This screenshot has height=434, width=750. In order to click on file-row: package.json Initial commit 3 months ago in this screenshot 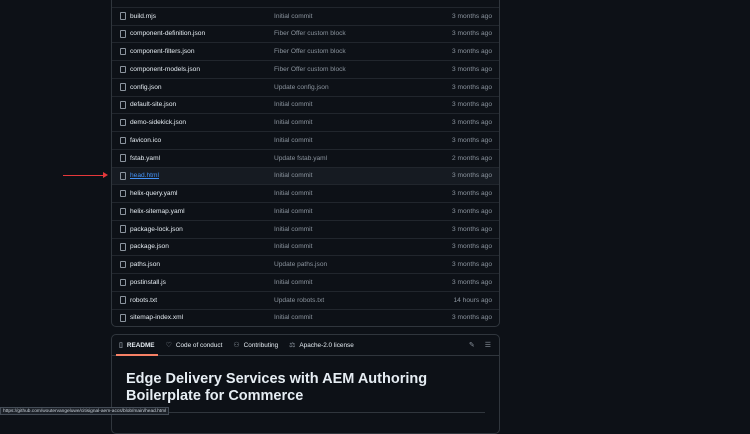, I will do `click(305, 246)`.